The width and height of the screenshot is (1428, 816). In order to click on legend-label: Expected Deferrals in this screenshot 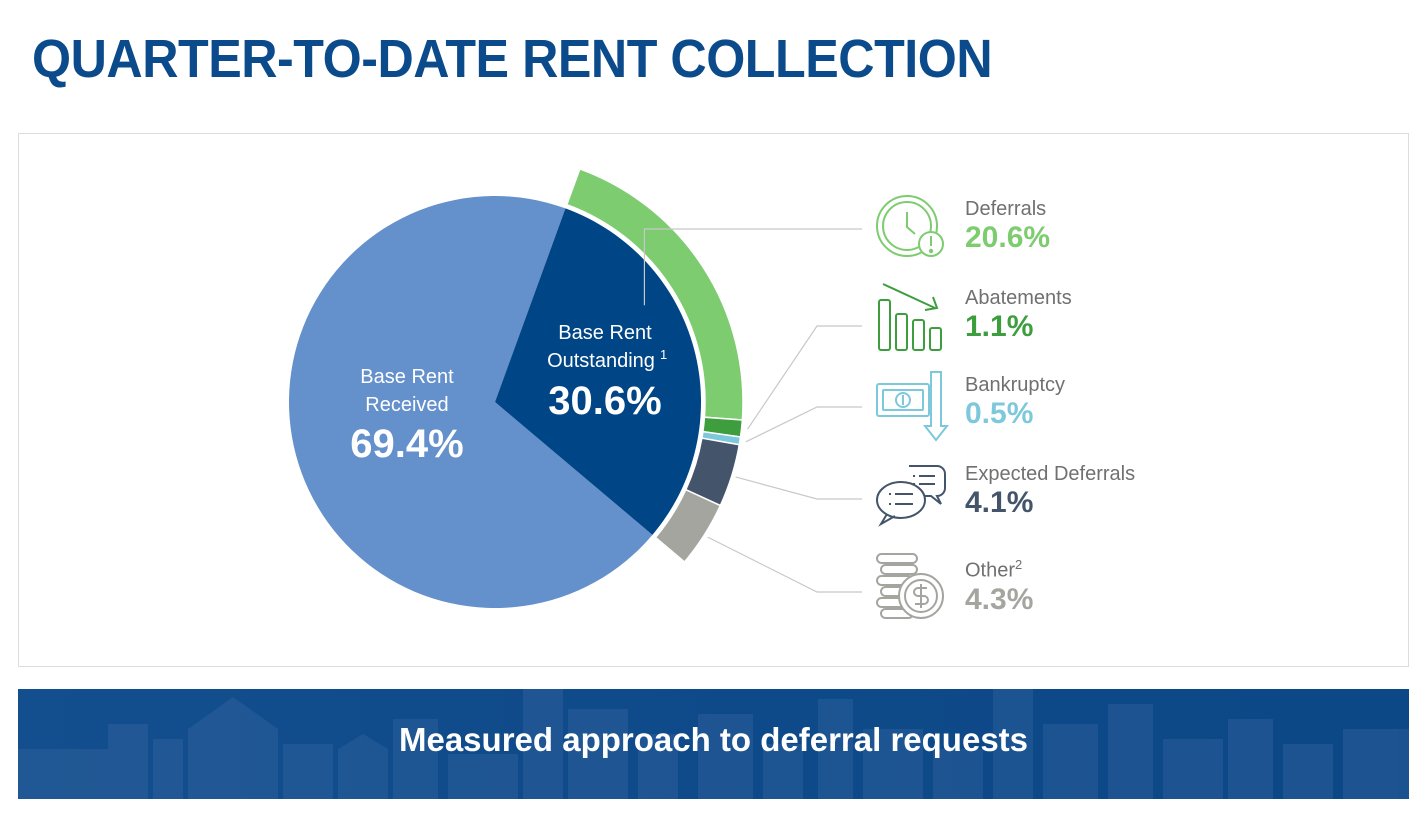, I will do `click(1050, 474)`.